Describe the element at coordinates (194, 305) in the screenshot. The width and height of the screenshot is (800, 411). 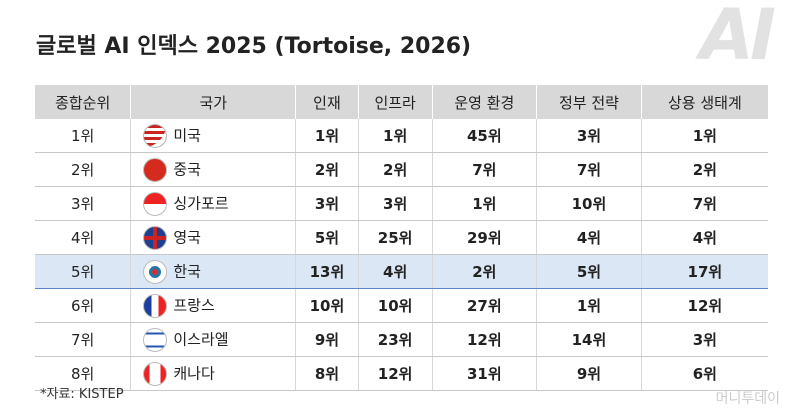
I see `country-name: 프랑스` at that location.